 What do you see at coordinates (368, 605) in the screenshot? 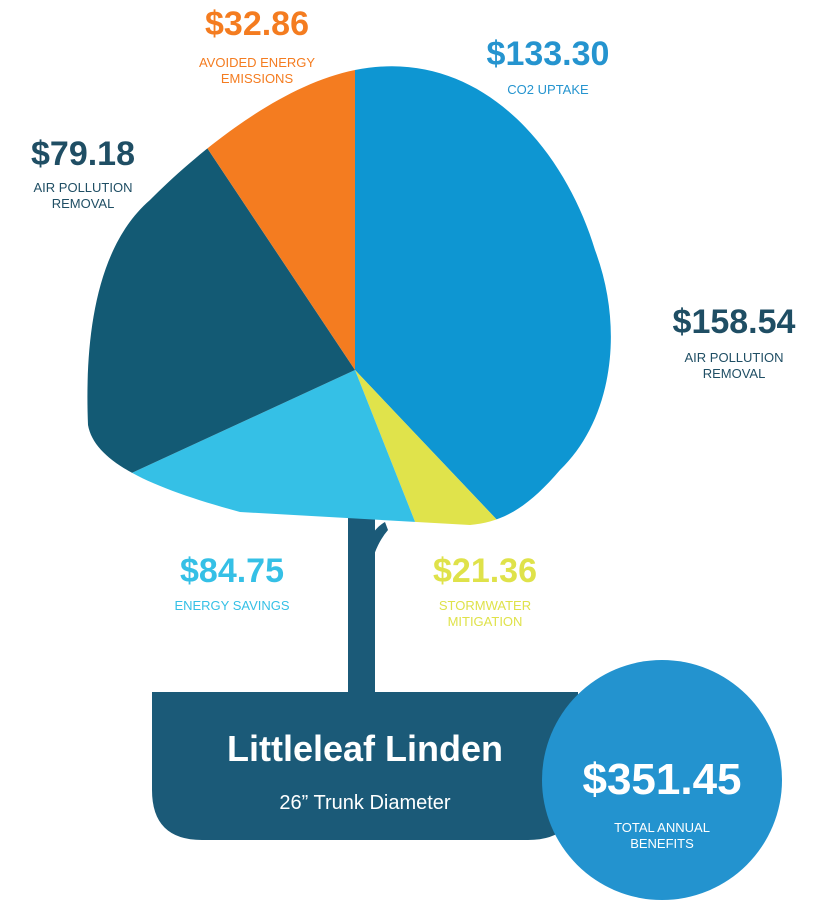
I see `trunk` at bounding box center [368, 605].